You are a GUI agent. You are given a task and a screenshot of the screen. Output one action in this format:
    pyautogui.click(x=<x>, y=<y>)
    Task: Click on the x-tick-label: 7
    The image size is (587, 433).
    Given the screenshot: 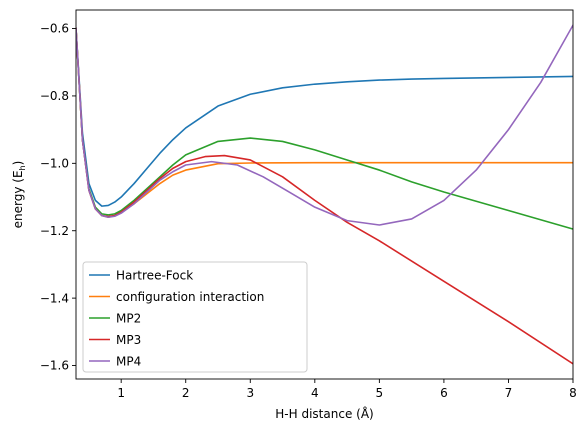 What is the action you would take?
    pyautogui.click(x=509, y=393)
    